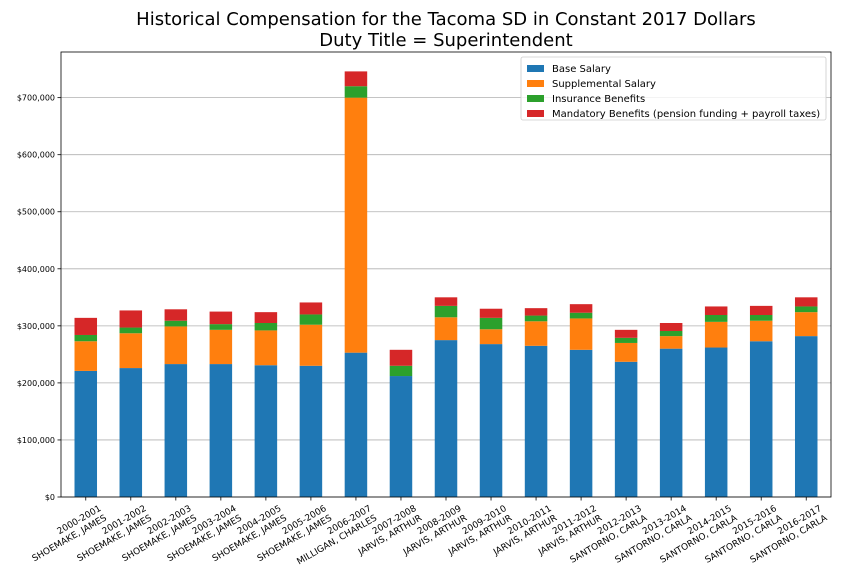  Describe the element at coordinates (445, 40) in the screenshot. I see `chart-subtitle: Duty Title = Superintendent` at that location.